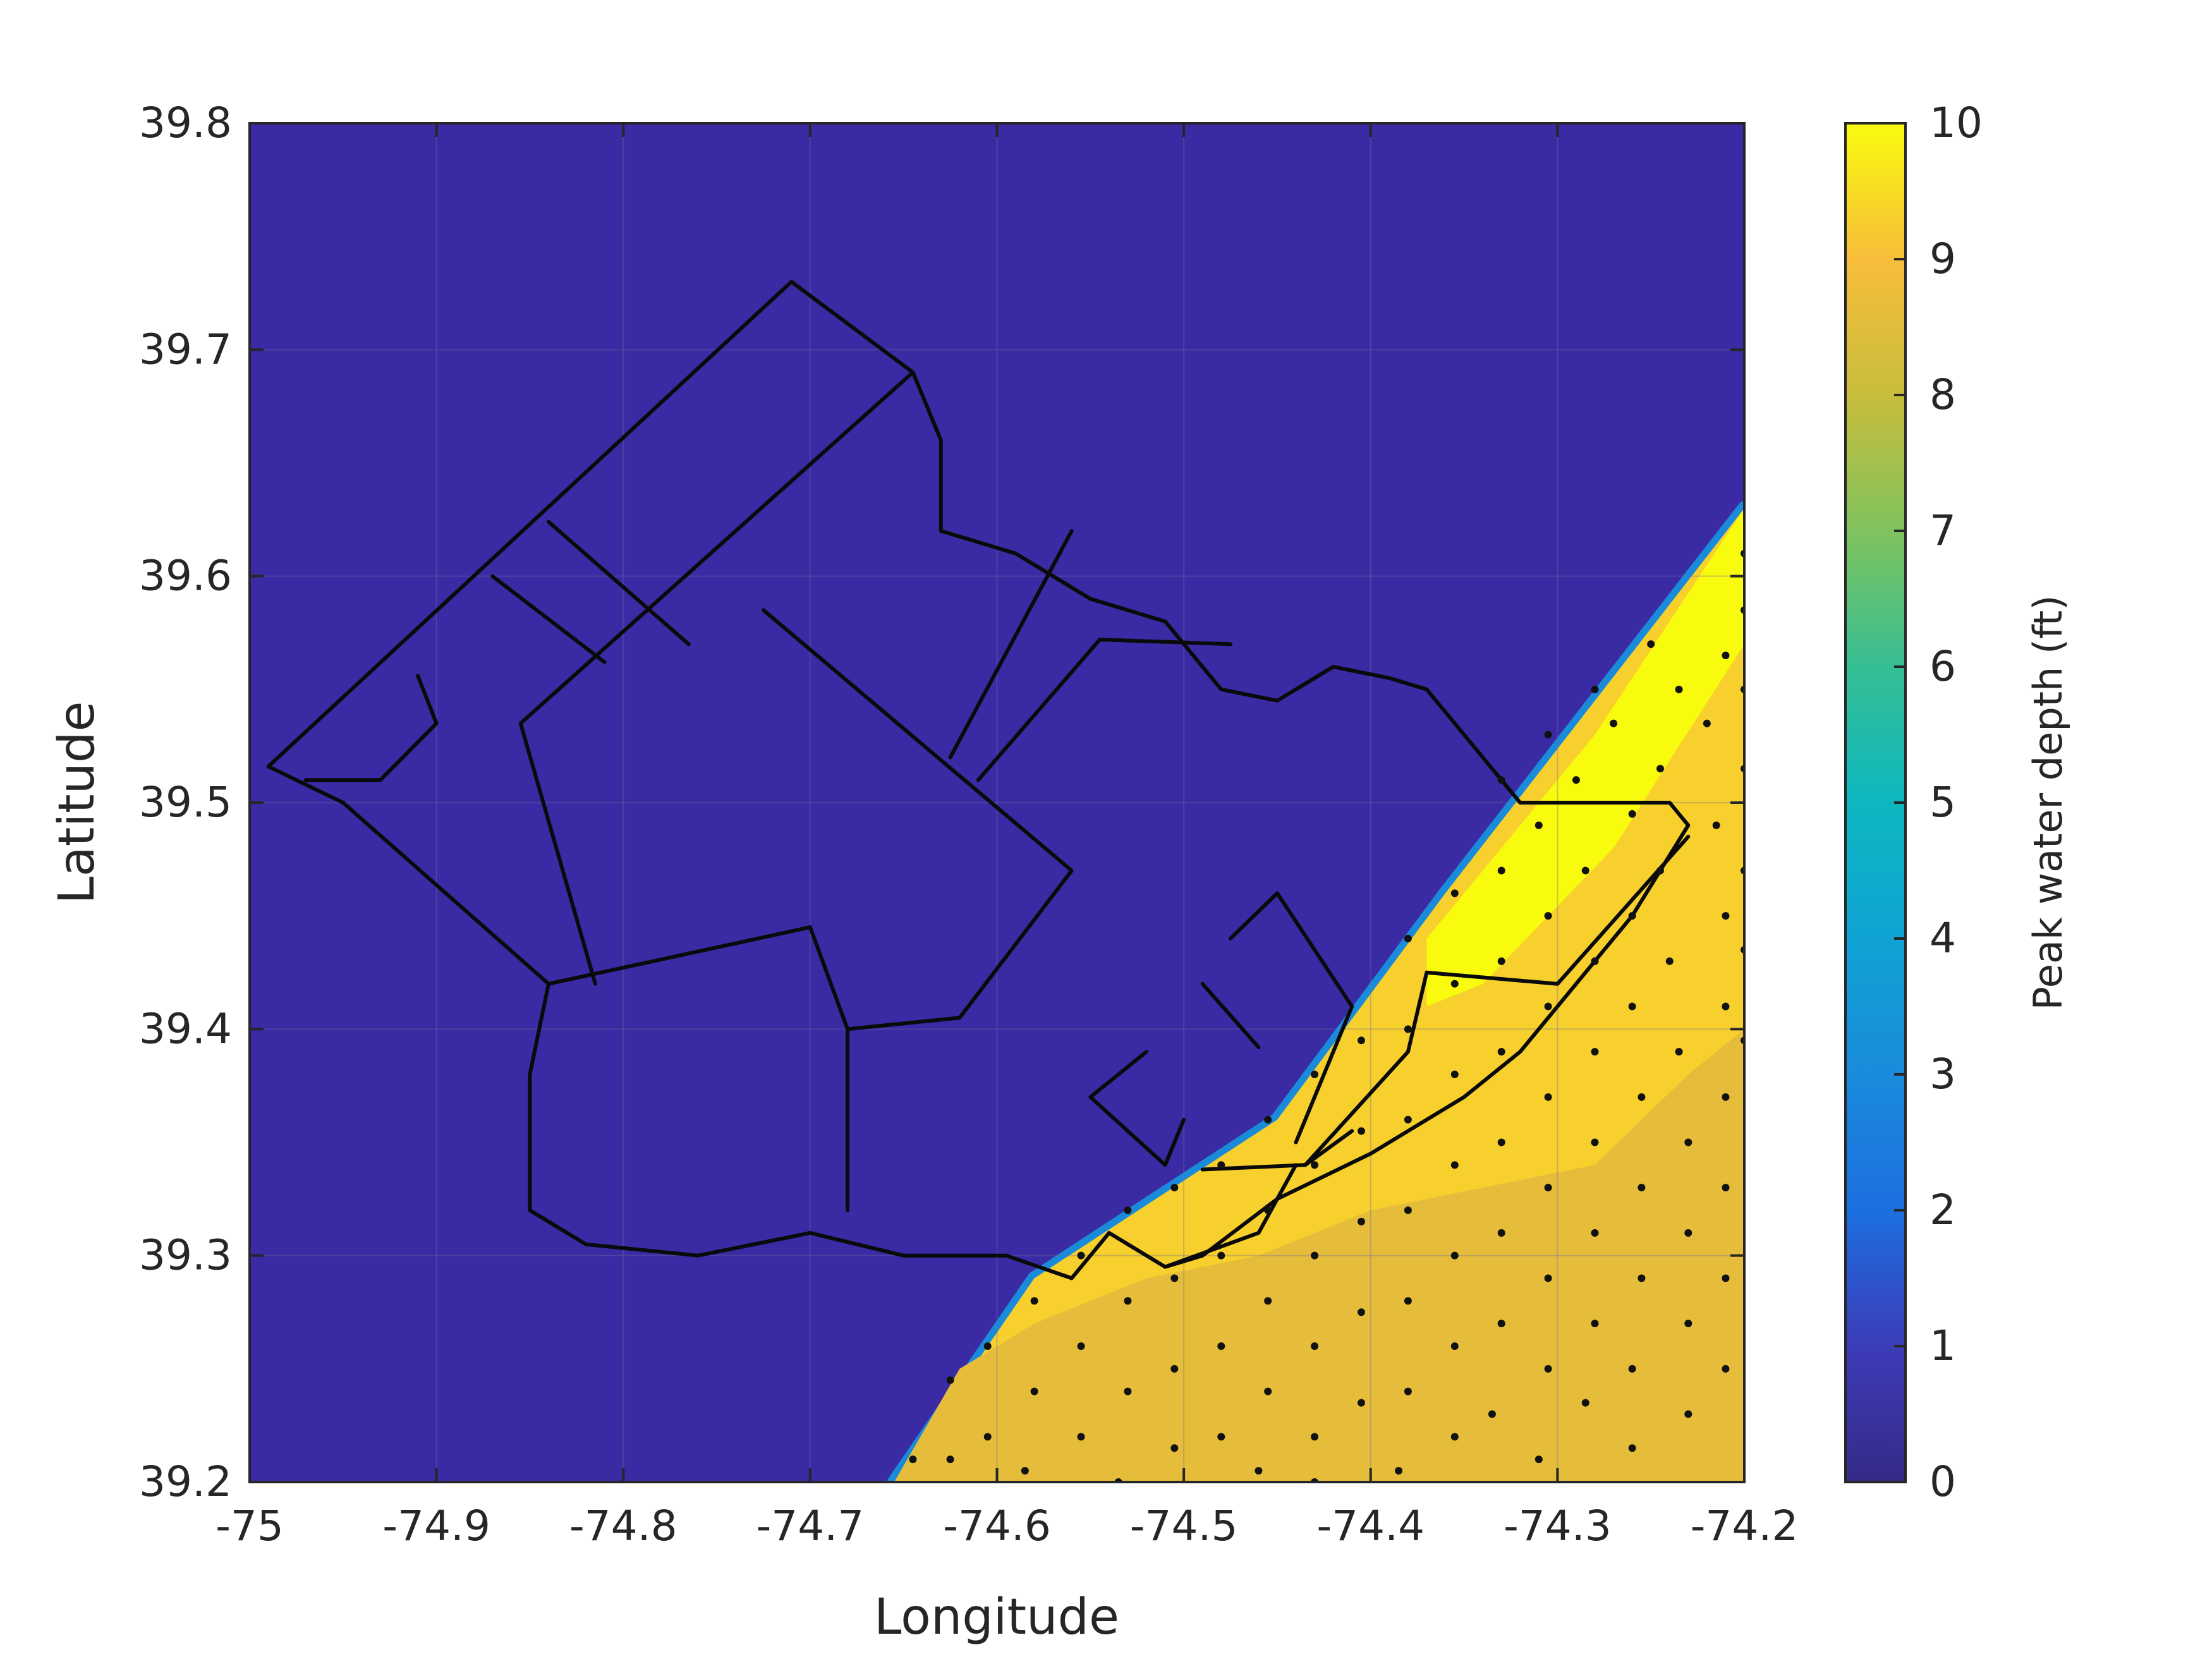  Describe the element at coordinates (1942, 394) in the screenshot. I see `colorbar-tick-label: 8` at that location.